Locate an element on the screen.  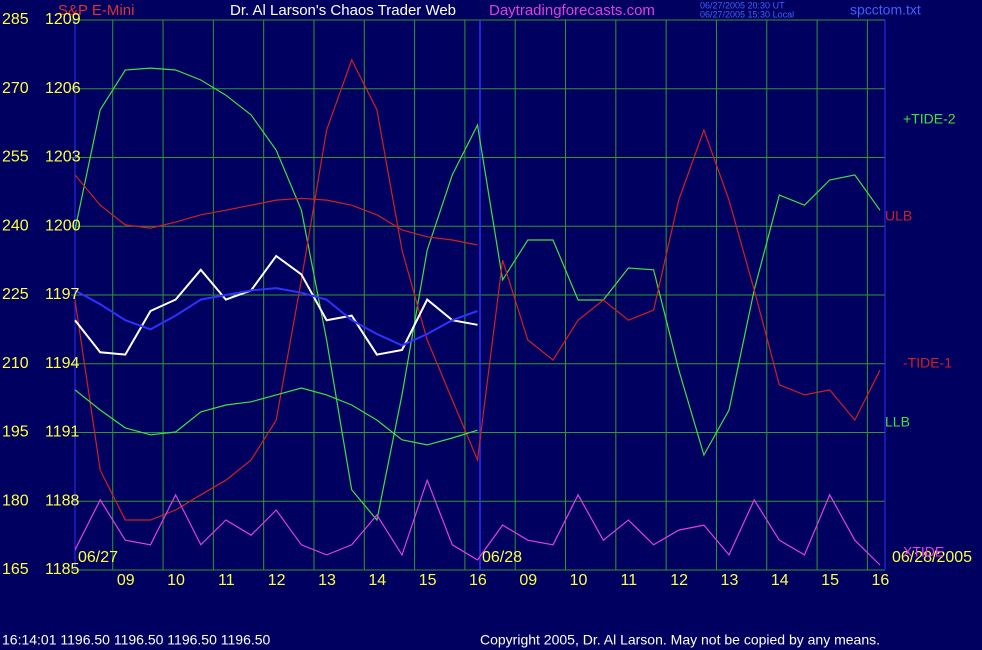
y2-tick-label: 1206 is located at coordinates (63, 88).